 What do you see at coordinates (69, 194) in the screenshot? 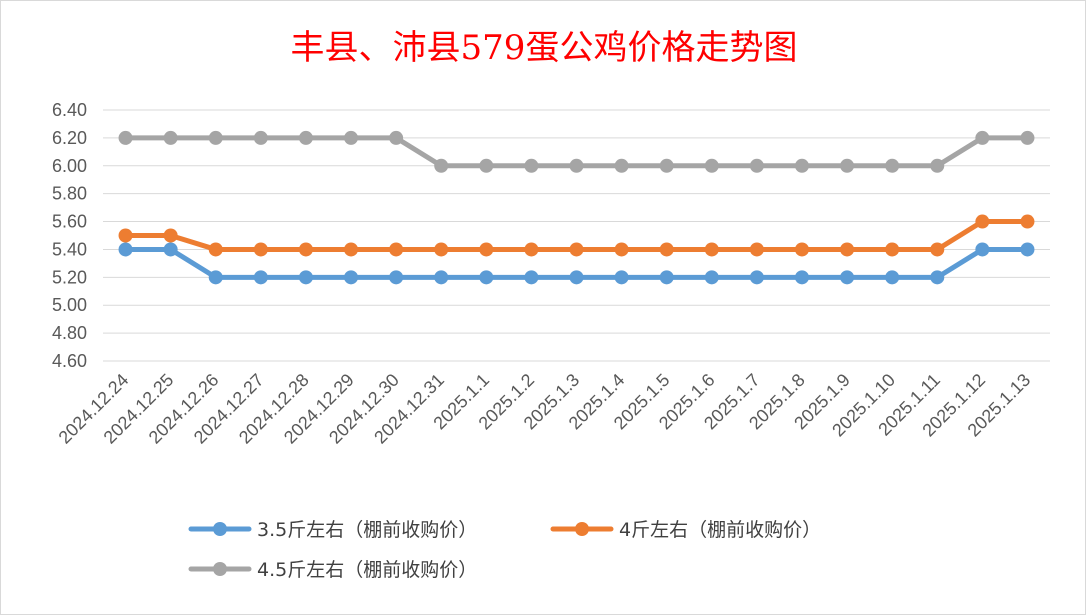
I see `y-tick-label: 5.80` at bounding box center [69, 194].